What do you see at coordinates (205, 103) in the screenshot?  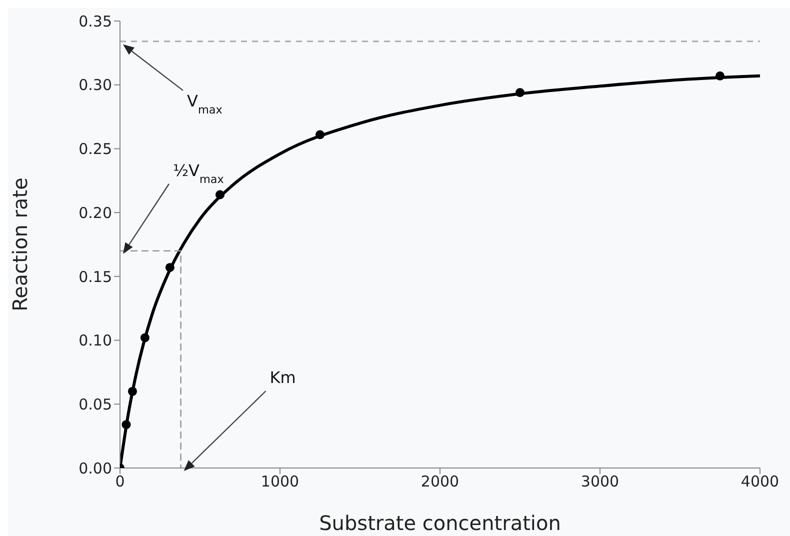 I see `annotation: V$_{max}$` at bounding box center [205, 103].